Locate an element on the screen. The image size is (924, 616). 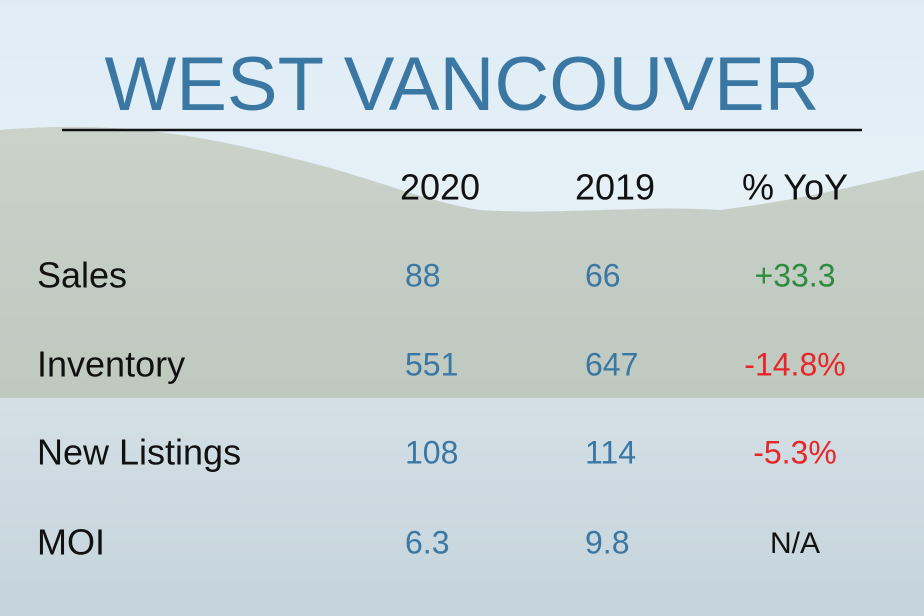
cell: 6.3 is located at coordinates (427, 542).